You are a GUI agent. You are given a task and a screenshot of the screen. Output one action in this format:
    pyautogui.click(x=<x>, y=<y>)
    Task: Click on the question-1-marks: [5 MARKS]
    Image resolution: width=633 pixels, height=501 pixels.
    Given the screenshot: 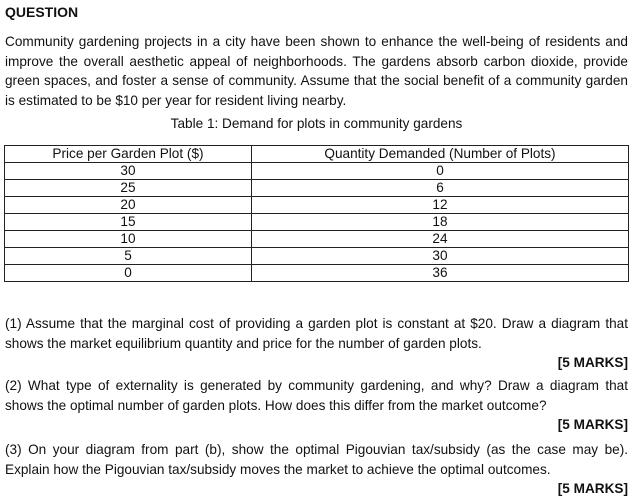 What is the action you would take?
    pyautogui.click(x=592, y=362)
    